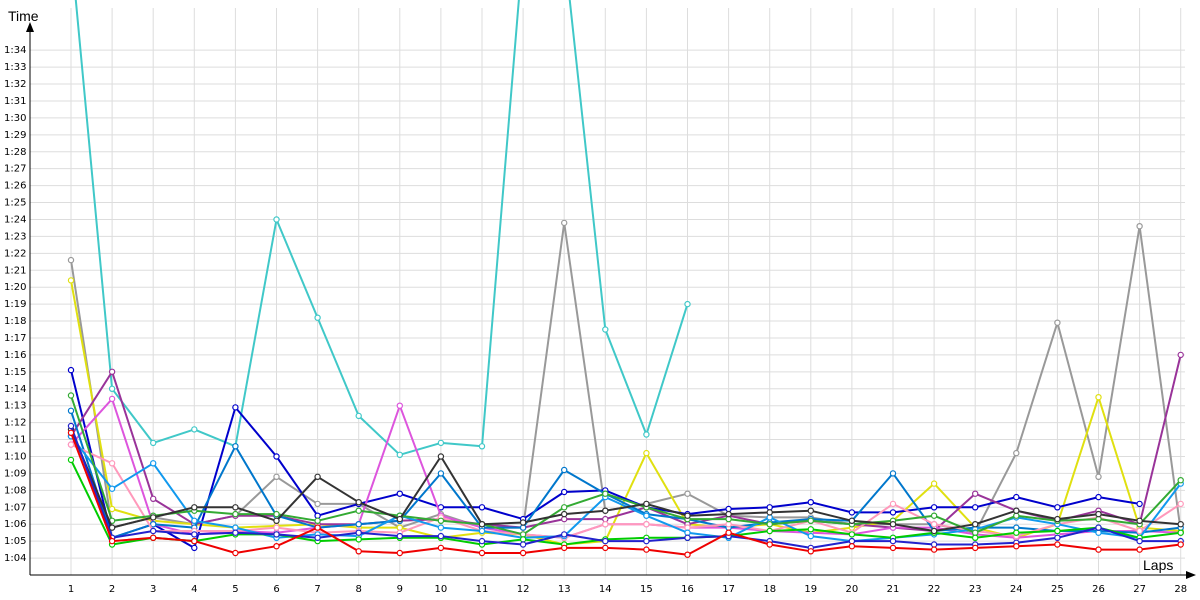 This screenshot has height=600, width=1200. Describe the element at coordinates (605, 589) in the screenshot. I see `x-tick-label: 14` at that location.